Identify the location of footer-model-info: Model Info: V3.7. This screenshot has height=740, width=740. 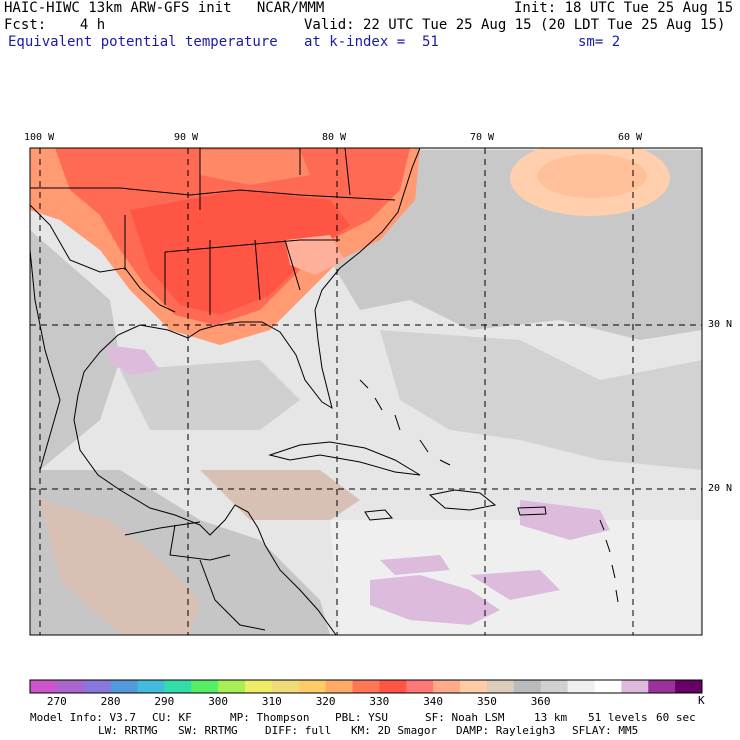
(83, 717).